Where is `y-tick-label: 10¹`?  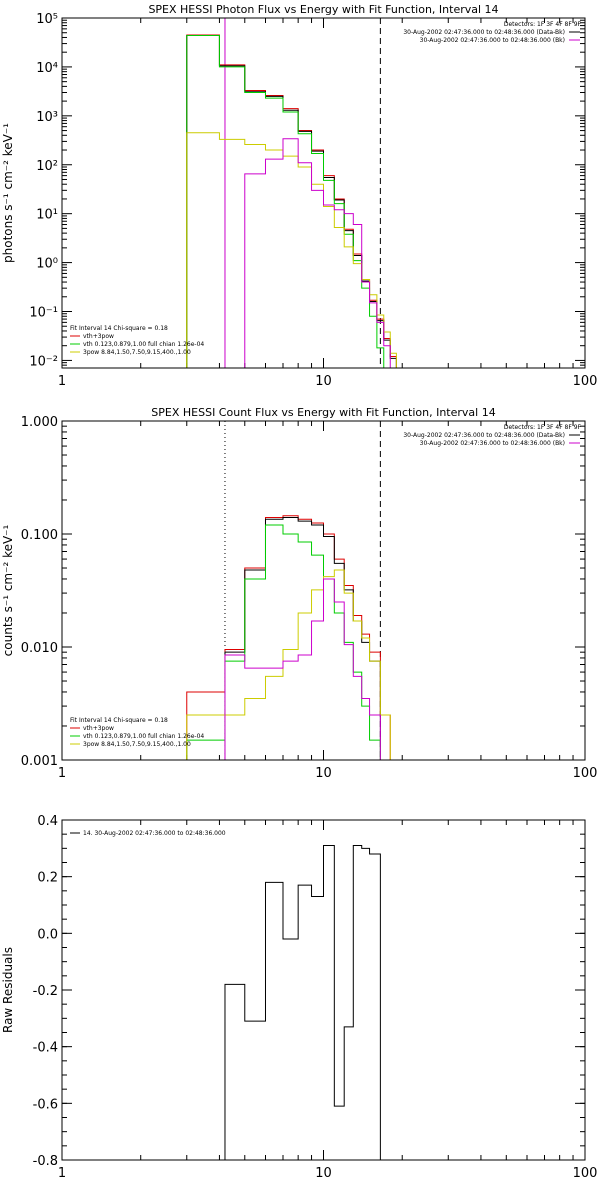 y-tick-label: 10¹ is located at coordinates (47, 215).